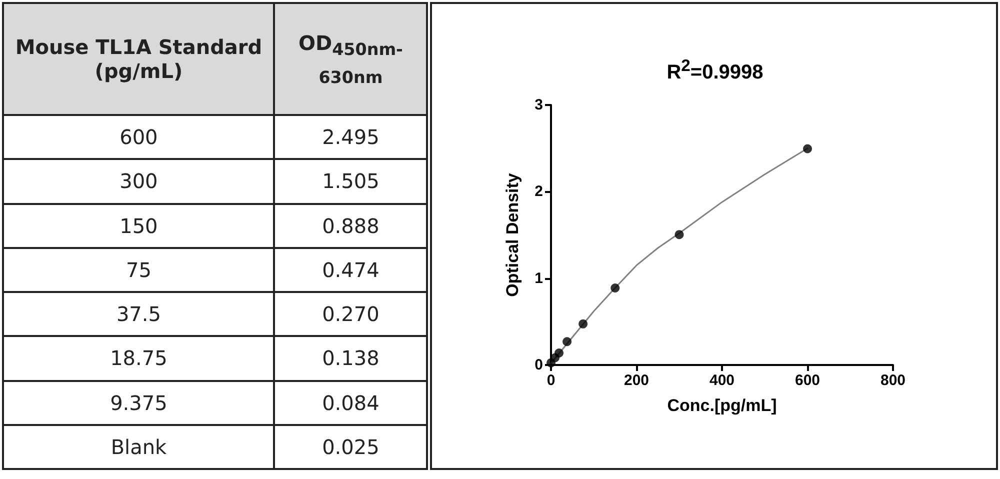 This screenshot has width=1000, height=479. What do you see at coordinates (138, 402) in the screenshot?
I see `text: 9.375` at bounding box center [138, 402].